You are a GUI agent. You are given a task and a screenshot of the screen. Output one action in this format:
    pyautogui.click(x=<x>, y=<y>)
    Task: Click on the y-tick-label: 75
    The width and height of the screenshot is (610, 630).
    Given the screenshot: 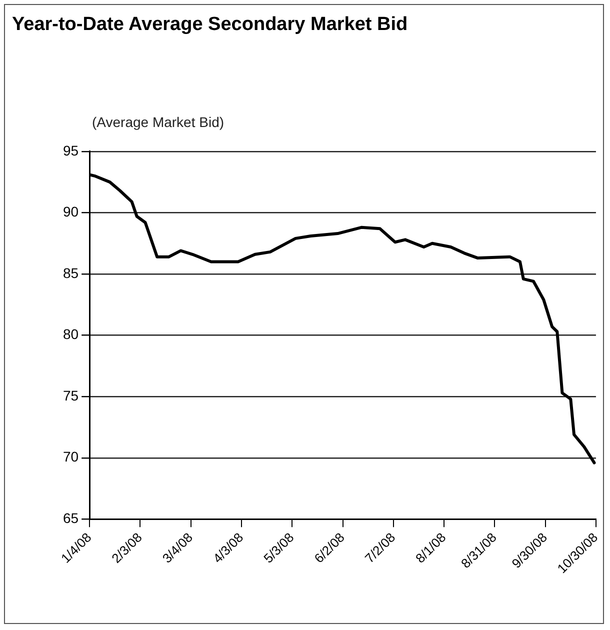 What is the action you would take?
    pyautogui.click(x=70, y=395)
    